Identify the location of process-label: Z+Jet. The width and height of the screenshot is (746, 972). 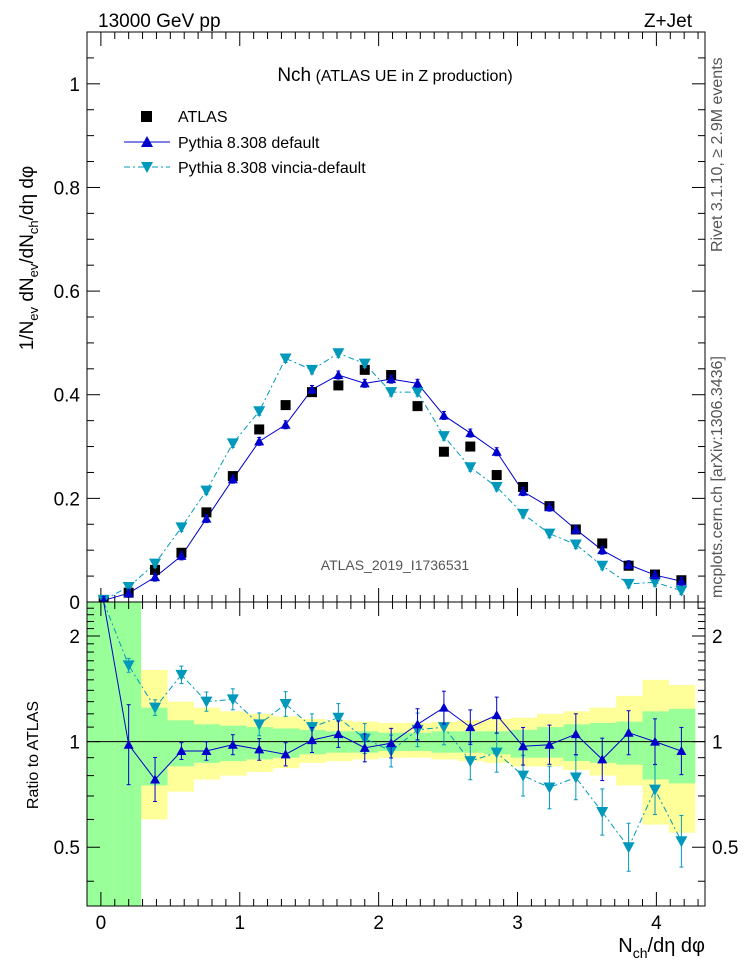
(668, 21).